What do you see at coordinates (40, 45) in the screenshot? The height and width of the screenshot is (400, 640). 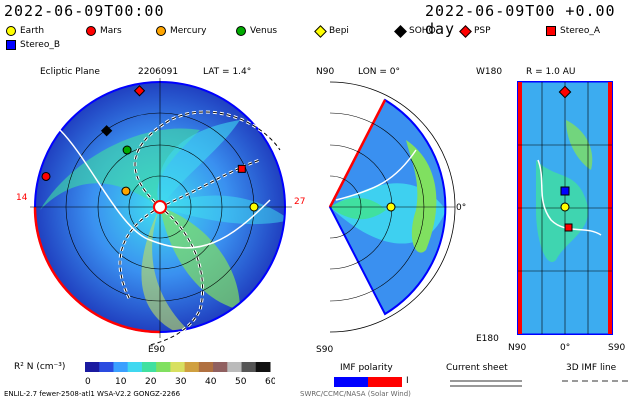 I see `legend-label: Stereo_B` at bounding box center [40, 45].